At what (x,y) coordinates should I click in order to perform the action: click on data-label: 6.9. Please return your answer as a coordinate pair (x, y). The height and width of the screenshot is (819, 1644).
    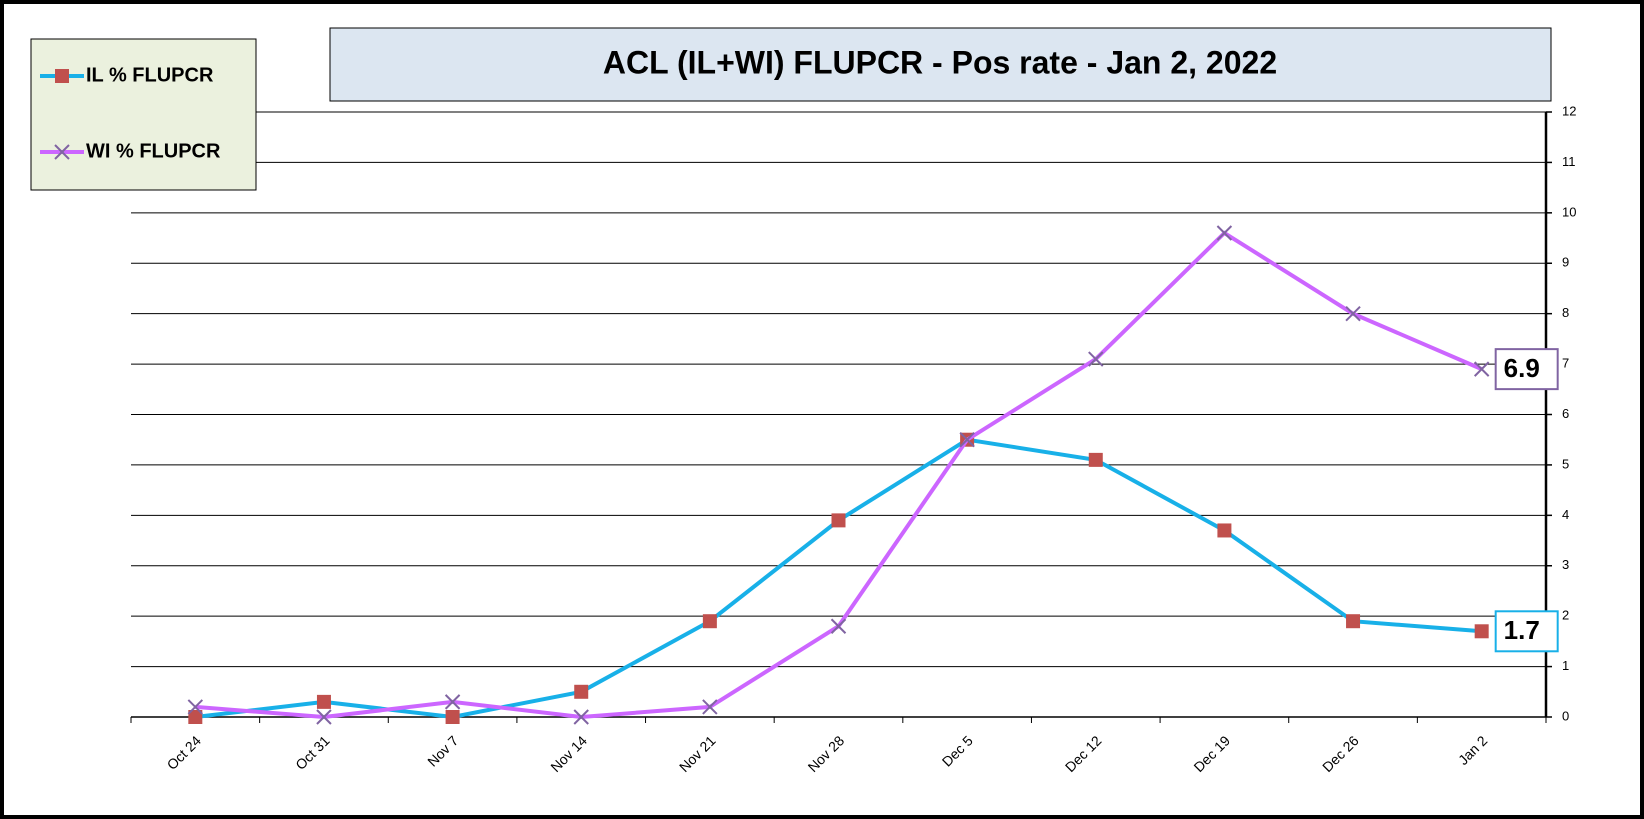
    Looking at the image, I should click on (1522, 368).